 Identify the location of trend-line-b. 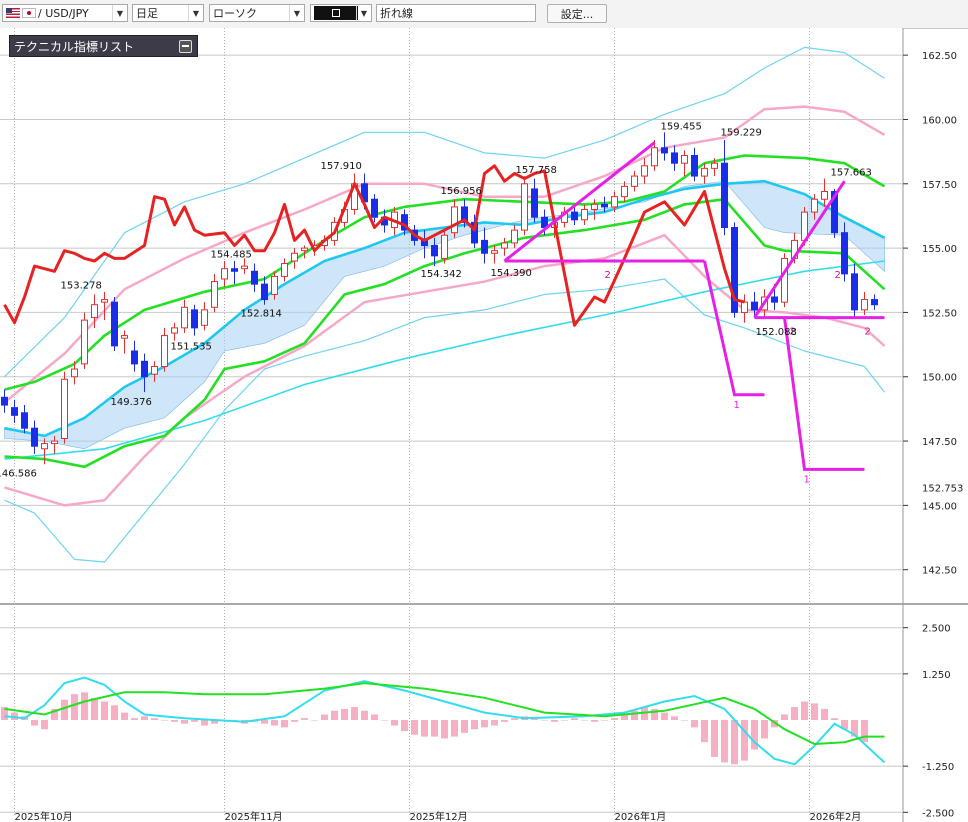
(799, 249).